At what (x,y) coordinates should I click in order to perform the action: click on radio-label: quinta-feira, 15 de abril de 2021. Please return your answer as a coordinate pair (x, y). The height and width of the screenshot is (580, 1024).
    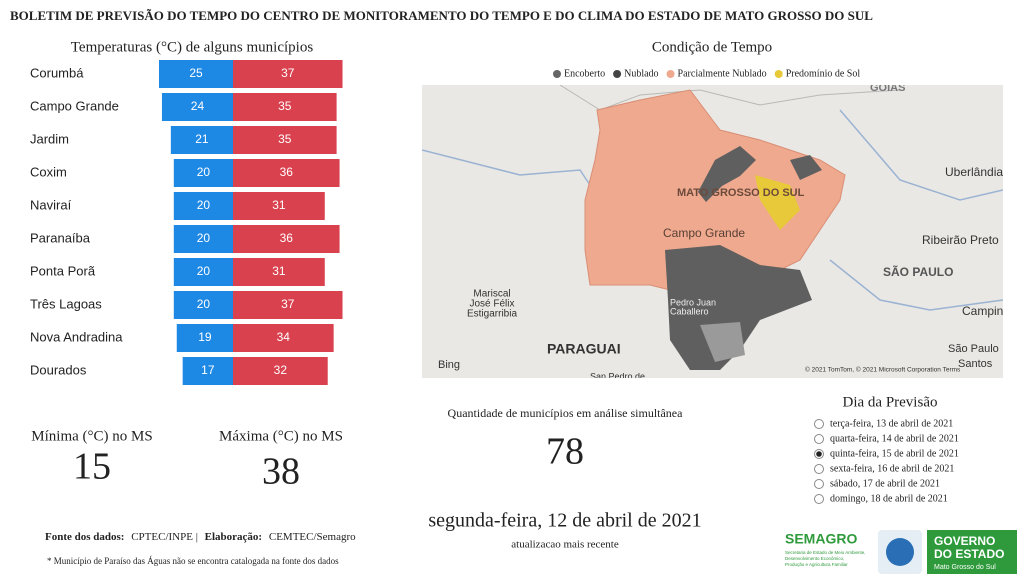
    Looking at the image, I should click on (894, 453).